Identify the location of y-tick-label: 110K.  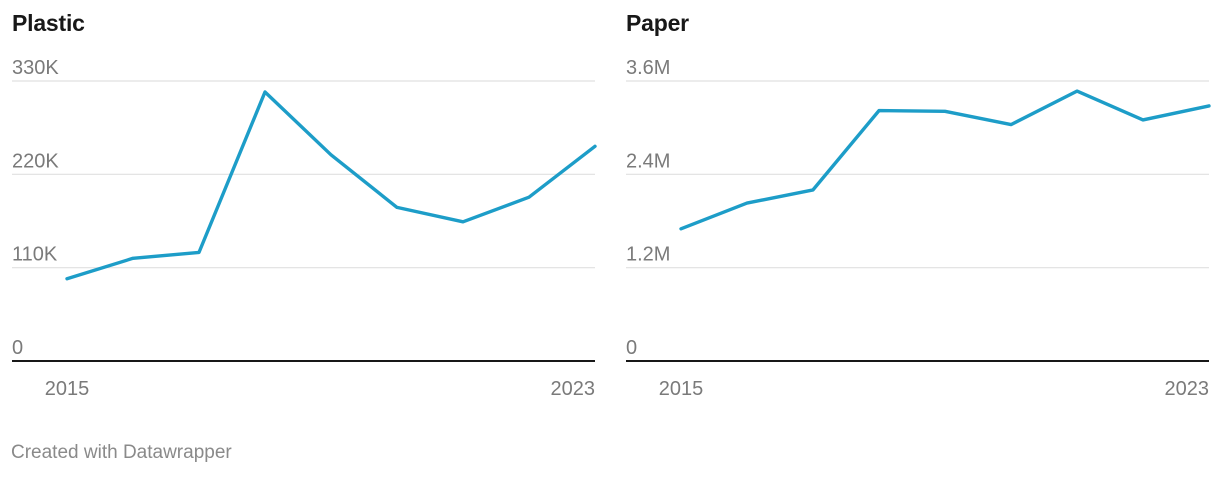
(35, 255).